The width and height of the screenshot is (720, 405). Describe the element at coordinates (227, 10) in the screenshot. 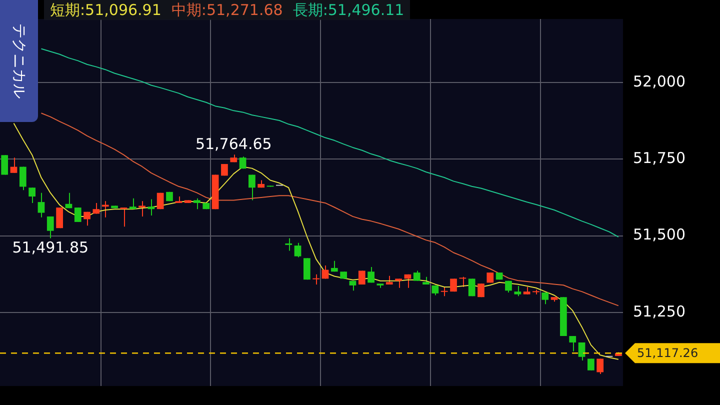

I see `text: 中期:51,271.68` at that location.